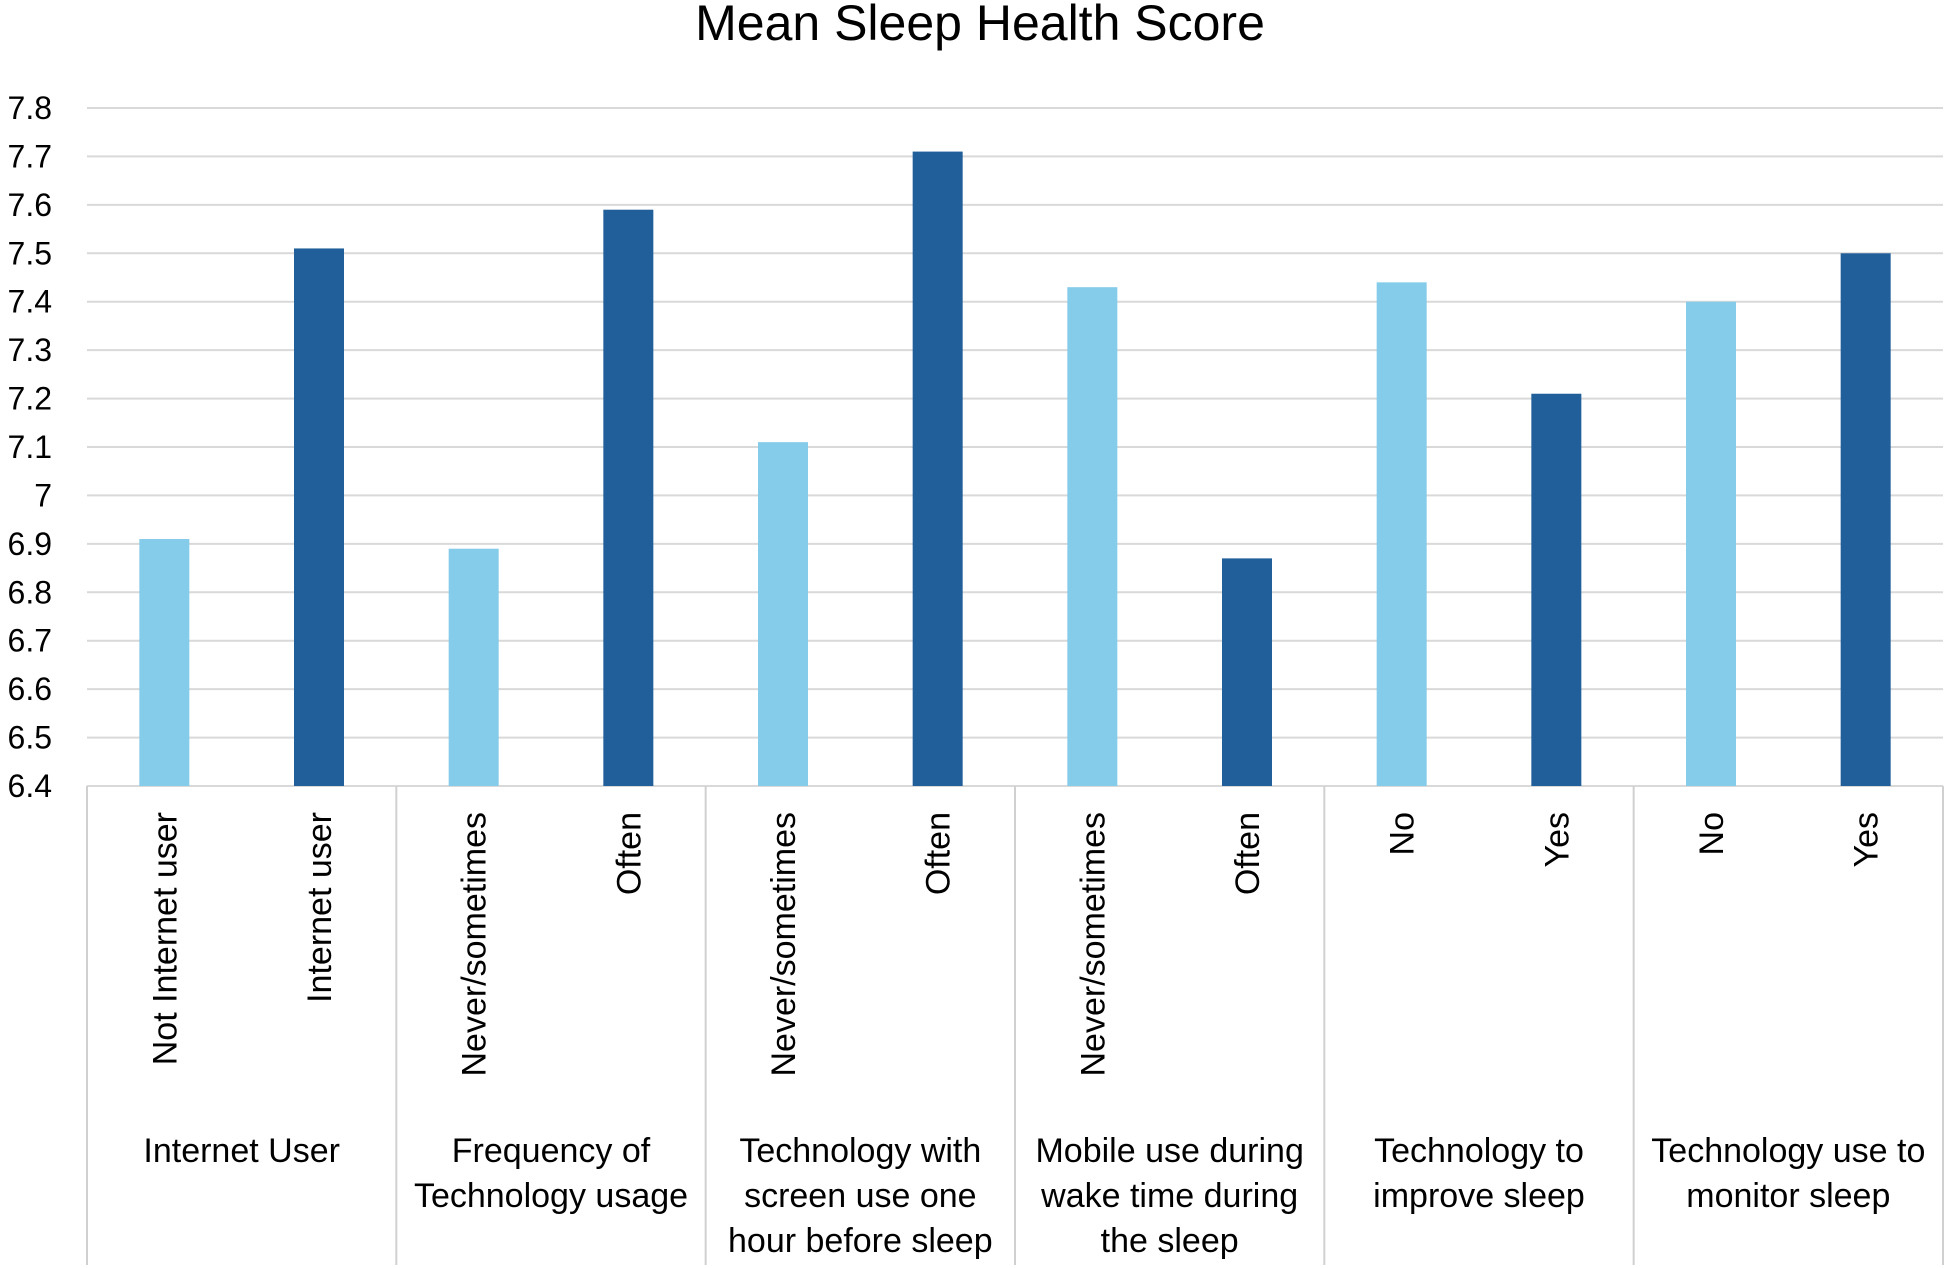  Describe the element at coordinates (30, 350) in the screenshot. I see `y-tick-label: 7.3` at that location.